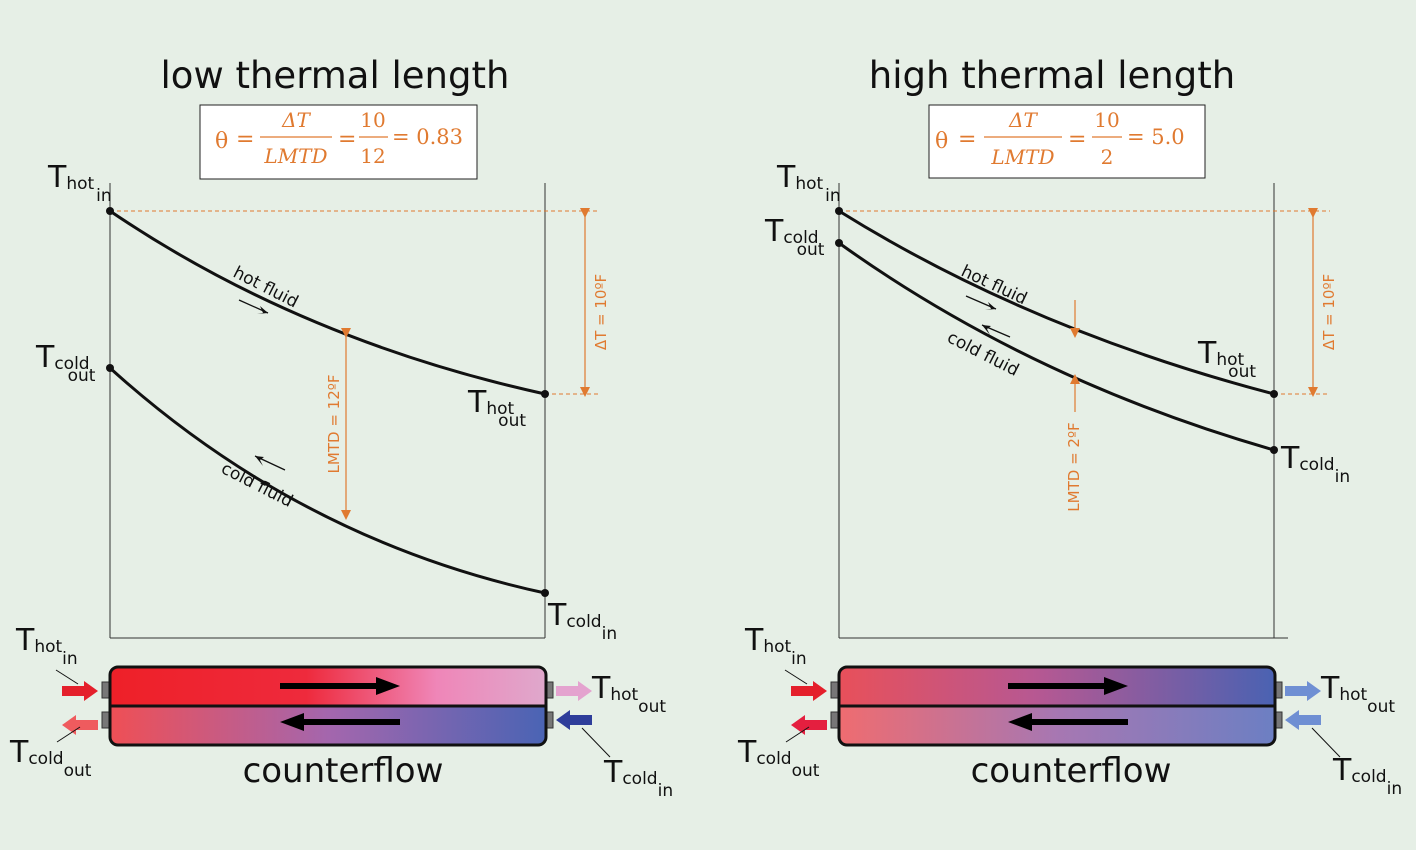 The width and height of the screenshot is (1416, 850). Describe the element at coordinates (1052, 75) in the screenshot. I see `panel-title: high thermal length` at that location.